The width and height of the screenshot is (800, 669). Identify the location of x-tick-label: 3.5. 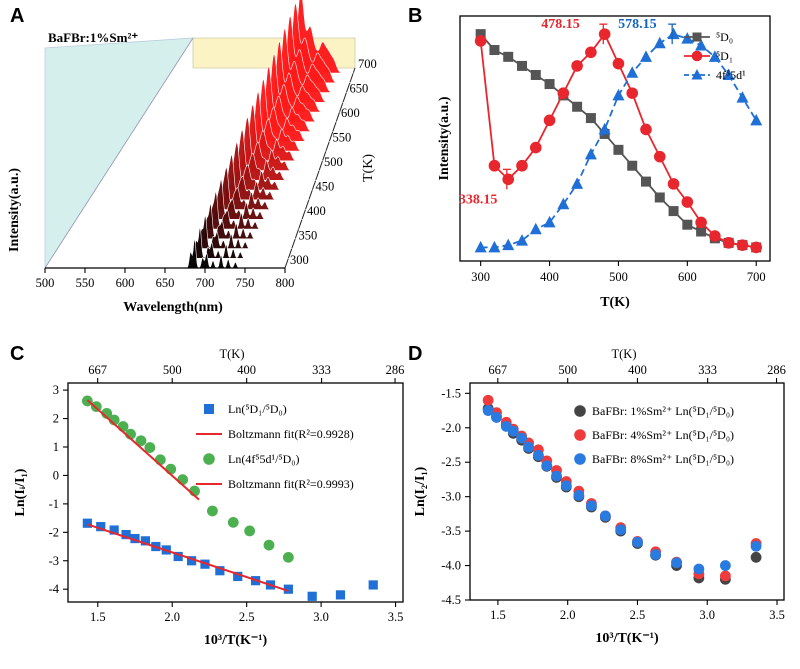
(396, 617).